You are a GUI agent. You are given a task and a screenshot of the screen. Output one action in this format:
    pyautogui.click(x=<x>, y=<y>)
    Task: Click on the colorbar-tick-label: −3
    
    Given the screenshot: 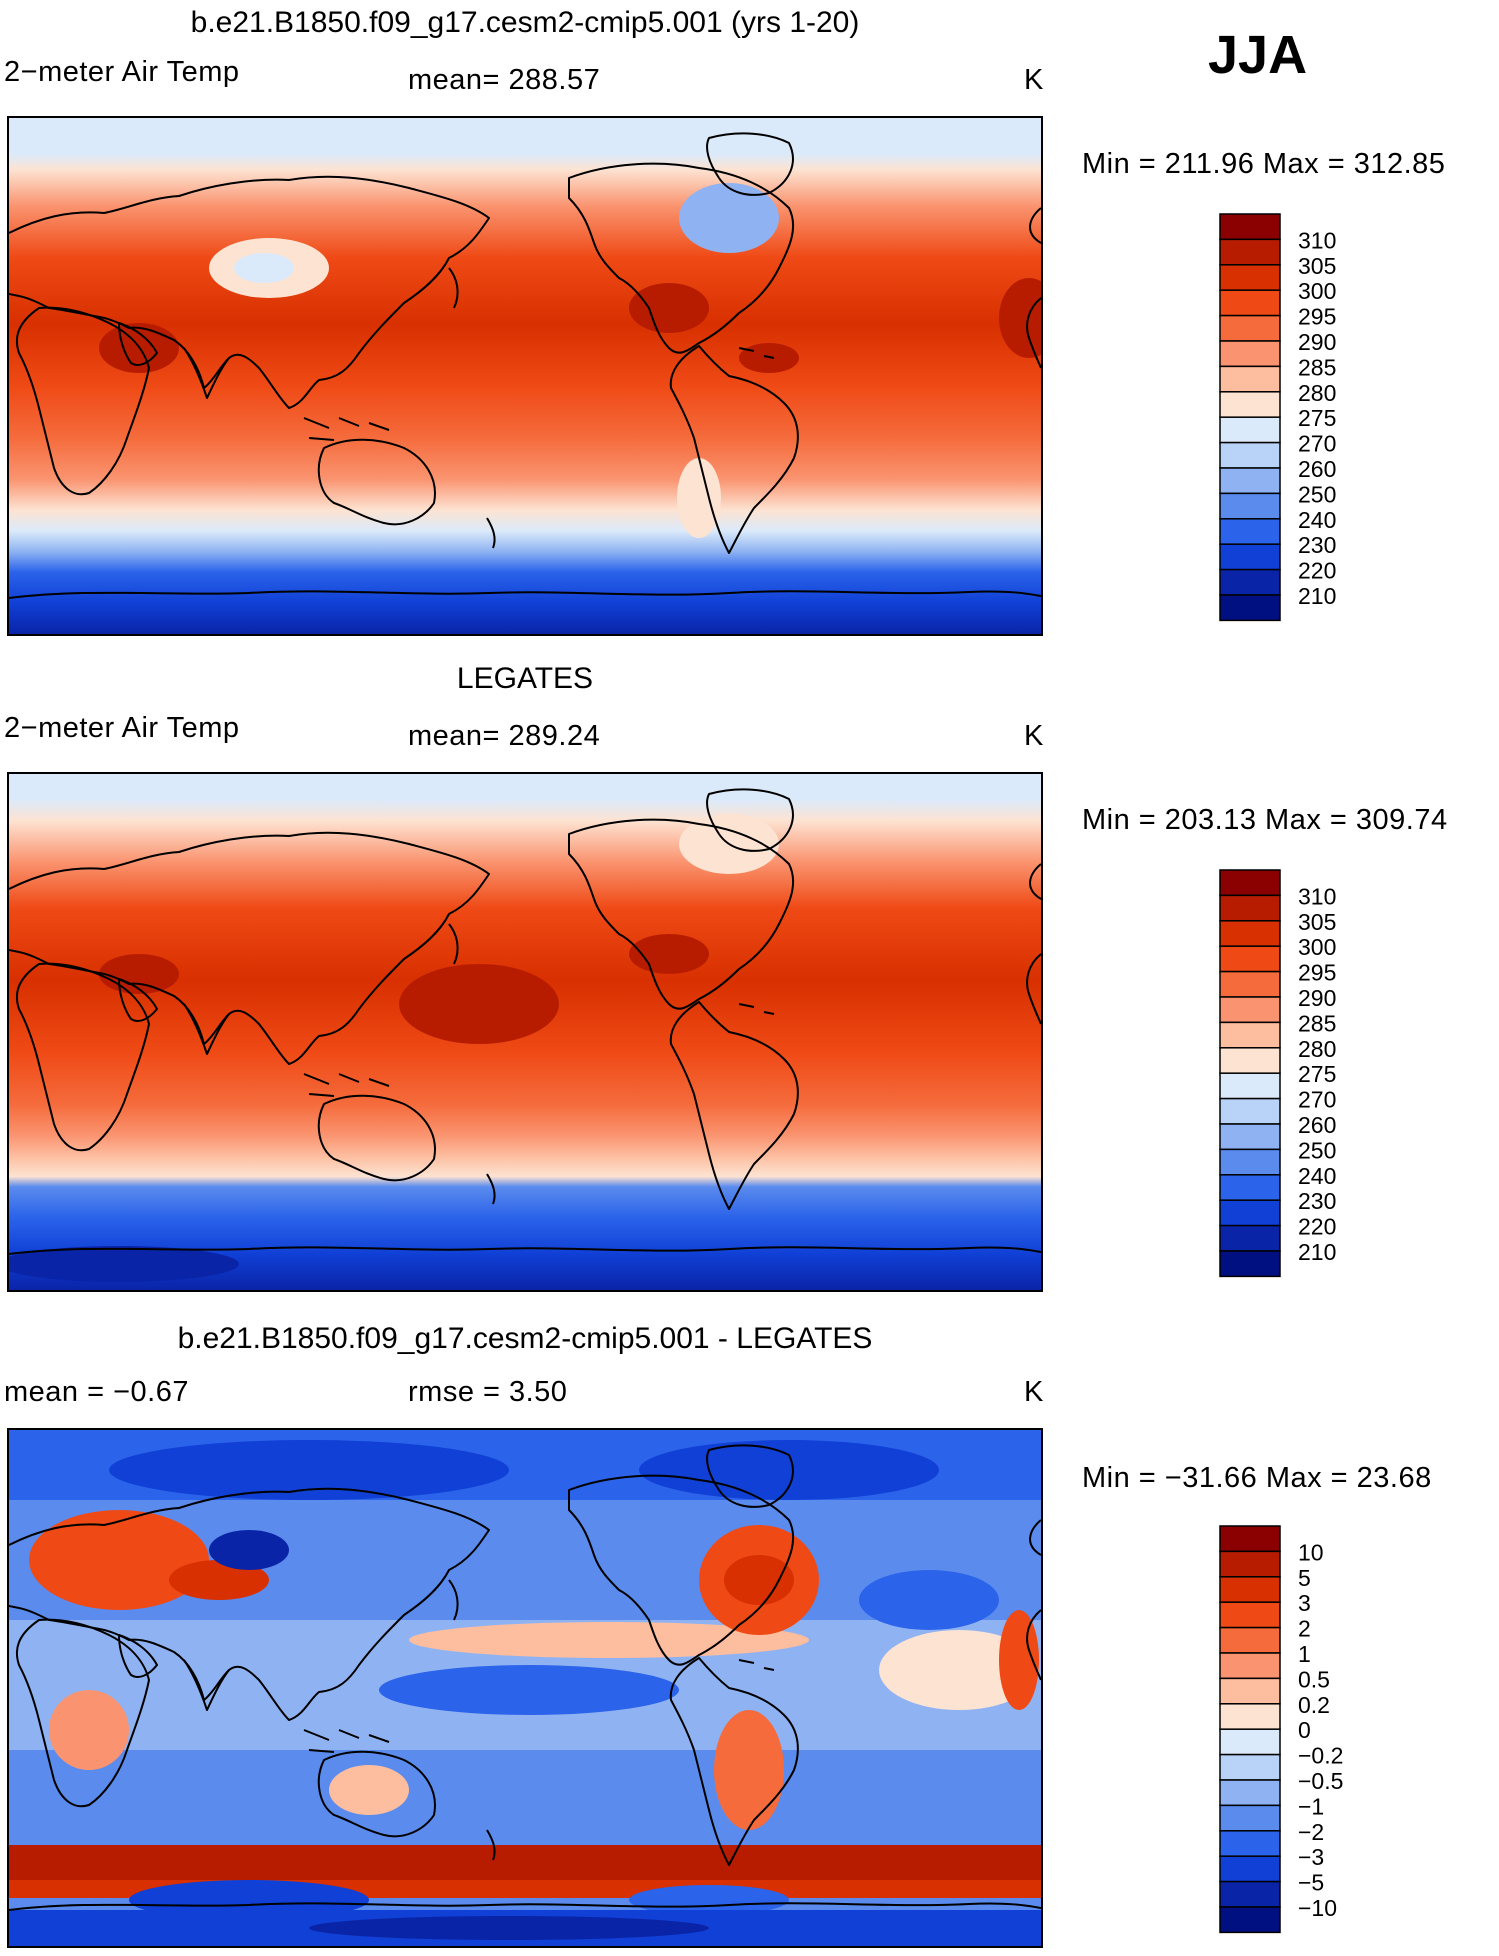 What is the action you would take?
    pyautogui.click(x=1311, y=1857)
    